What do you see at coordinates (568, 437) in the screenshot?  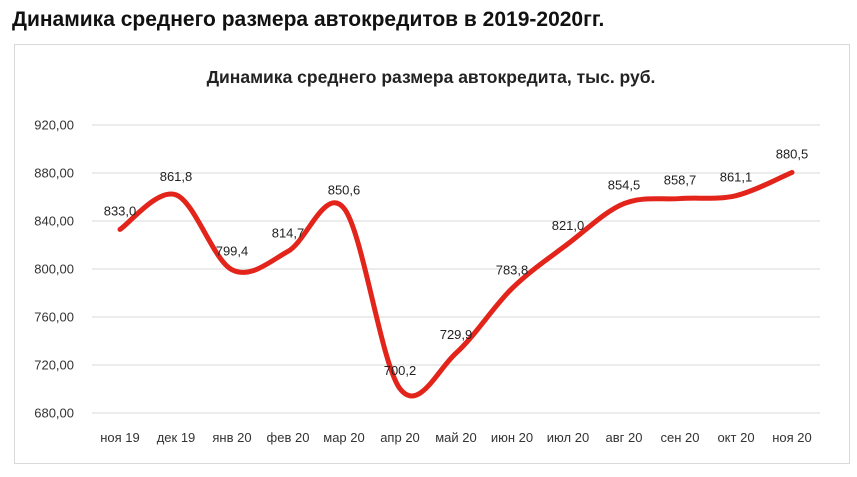 I see `x-tick-label: июл 20` at bounding box center [568, 437].